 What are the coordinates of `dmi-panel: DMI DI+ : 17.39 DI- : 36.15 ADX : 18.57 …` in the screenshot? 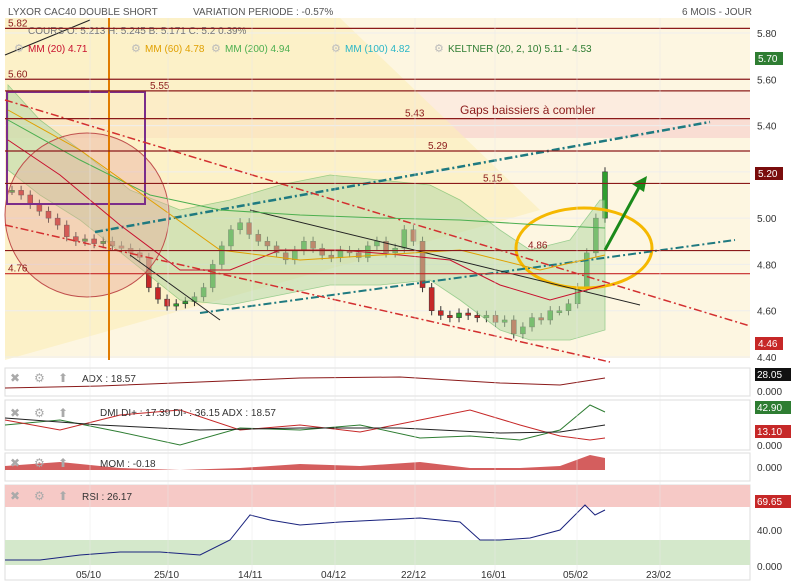 It's located at (397, 425).